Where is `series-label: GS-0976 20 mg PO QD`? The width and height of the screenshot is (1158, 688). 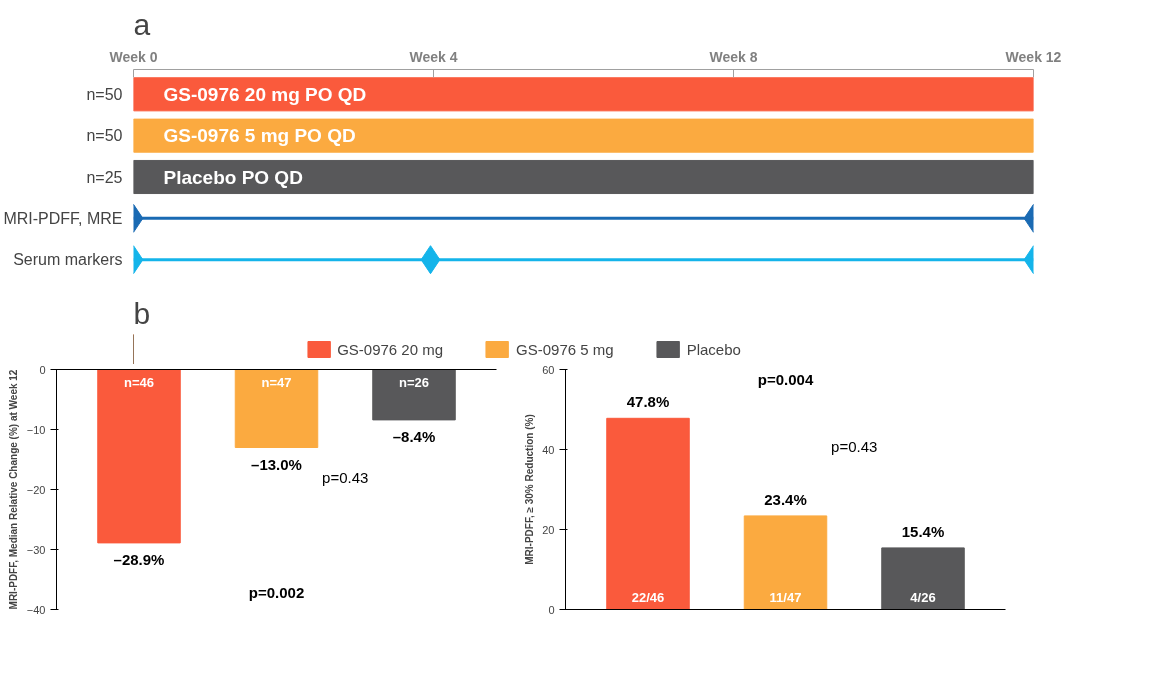
series-label: GS-0976 20 mg PO QD is located at coordinates (265, 94).